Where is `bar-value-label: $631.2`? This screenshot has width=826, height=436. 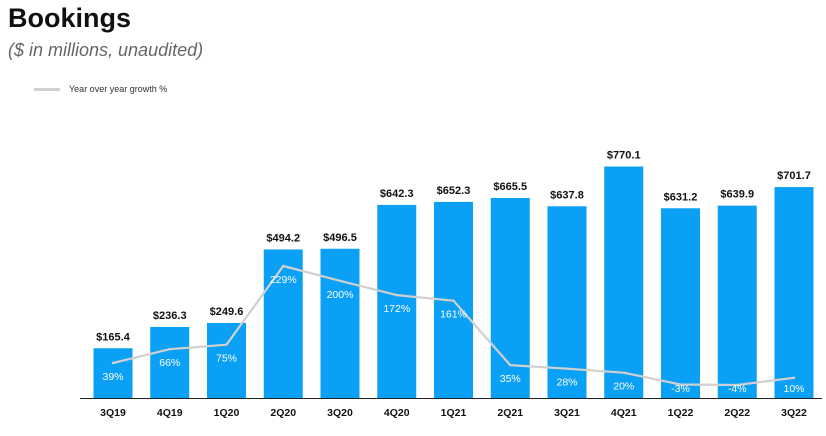
bar-value-label: $631.2 is located at coordinates (681, 197).